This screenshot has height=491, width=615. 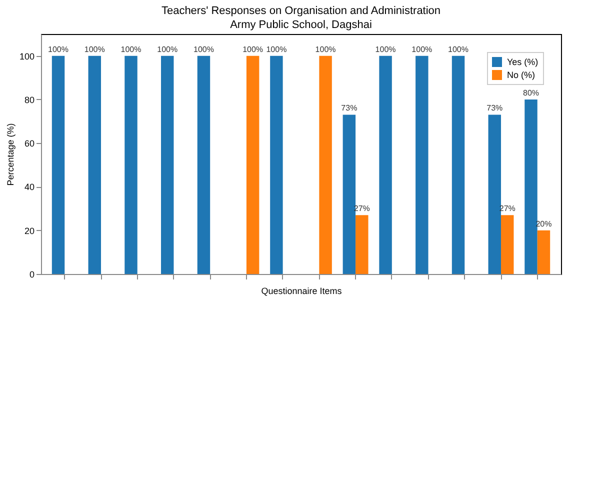 What do you see at coordinates (301, 25) in the screenshot?
I see `chart-subtitle: Army Public School, Dagshai` at bounding box center [301, 25].